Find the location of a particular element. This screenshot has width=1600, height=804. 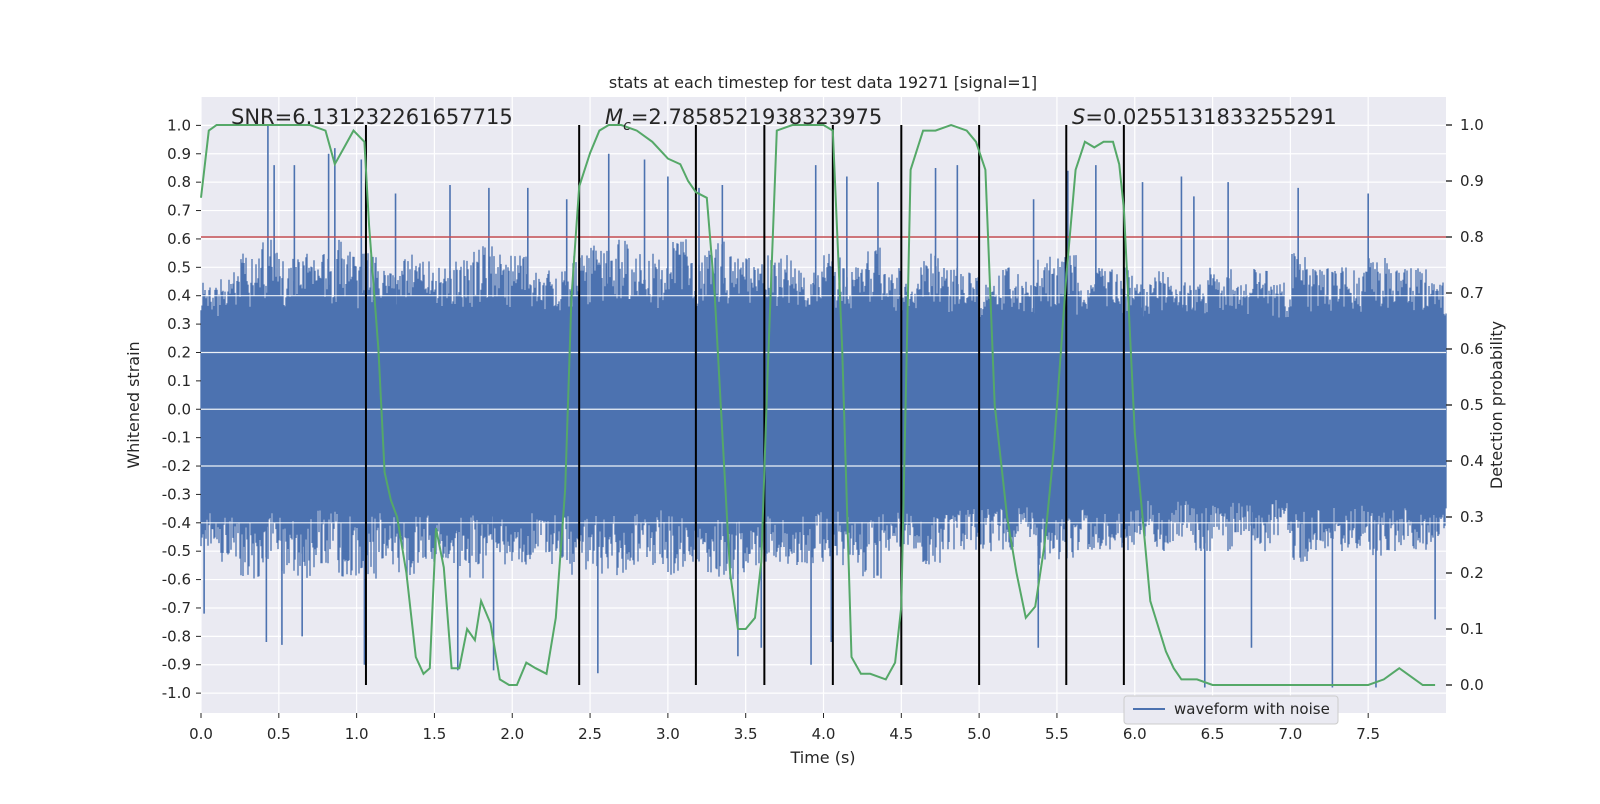

left-tick-label: 0.4 is located at coordinates (179, 296).